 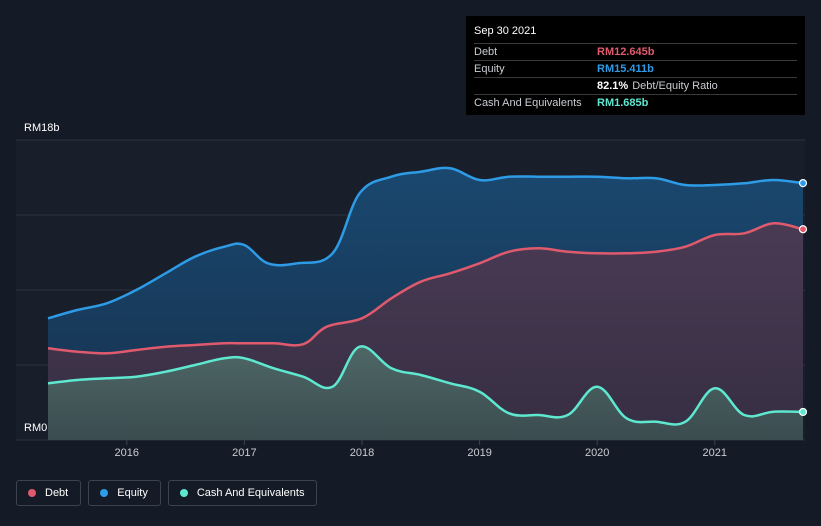 I want to click on legend-item-cash: Cash And Equivalents, so click(x=242, y=493).